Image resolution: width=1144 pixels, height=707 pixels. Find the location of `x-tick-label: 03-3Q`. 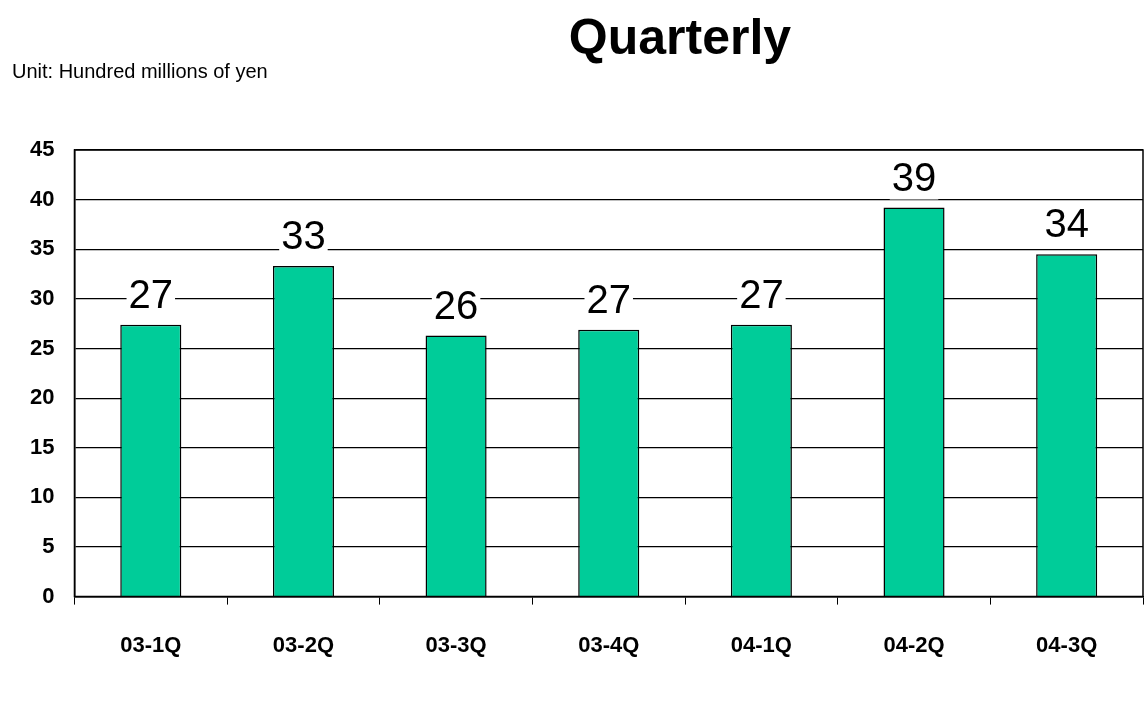

x-tick-label: 03-3Q is located at coordinates (456, 644).